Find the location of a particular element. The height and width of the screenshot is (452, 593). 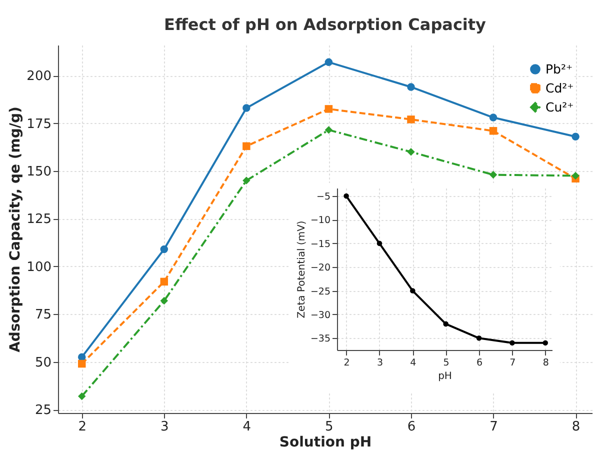

chart-title: Effect of pH on Adsorption Capacity is located at coordinates (325, 24).